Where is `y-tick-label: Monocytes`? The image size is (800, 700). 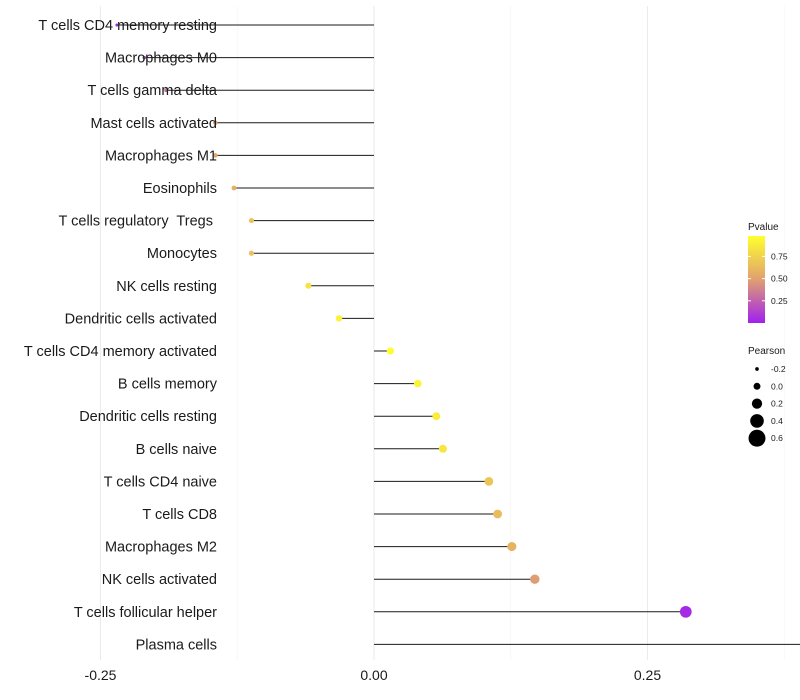
y-tick-label: Monocytes is located at coordinates (182, 254).